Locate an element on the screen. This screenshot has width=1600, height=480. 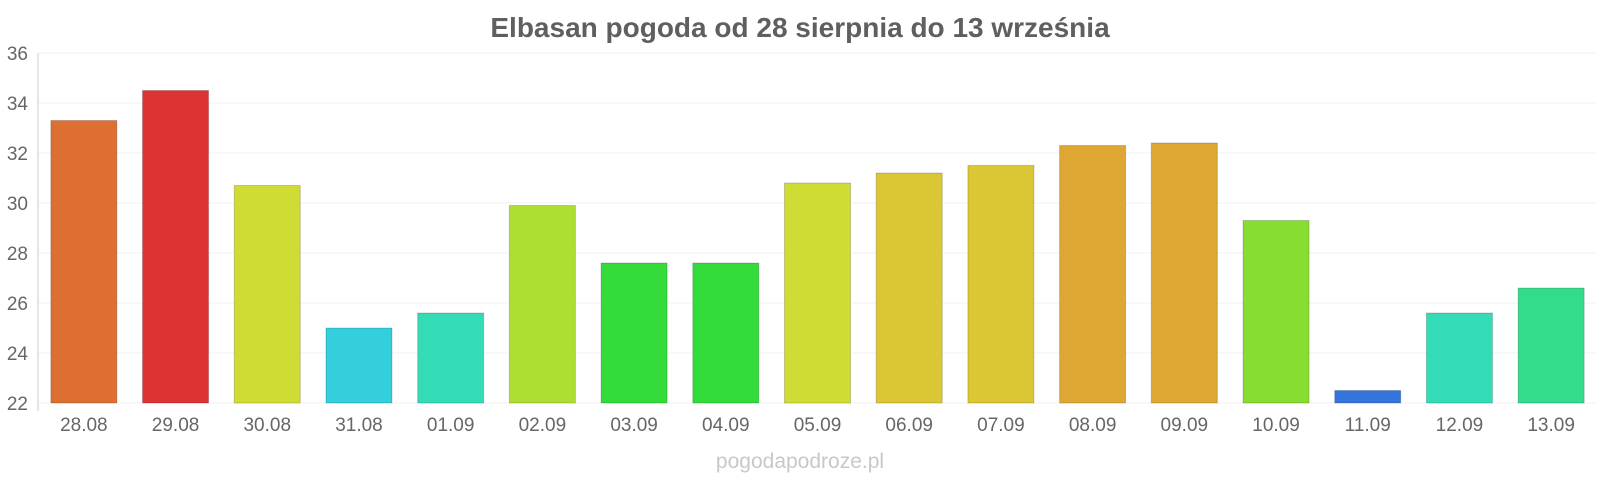
x-tick-label: 04.09 is located at coordinates (726, 425).